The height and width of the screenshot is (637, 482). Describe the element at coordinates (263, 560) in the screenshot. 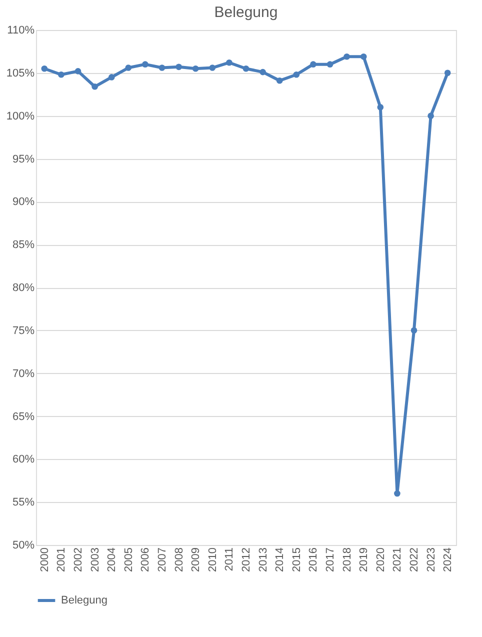

I see `x-tick-label: 2013` at that location.